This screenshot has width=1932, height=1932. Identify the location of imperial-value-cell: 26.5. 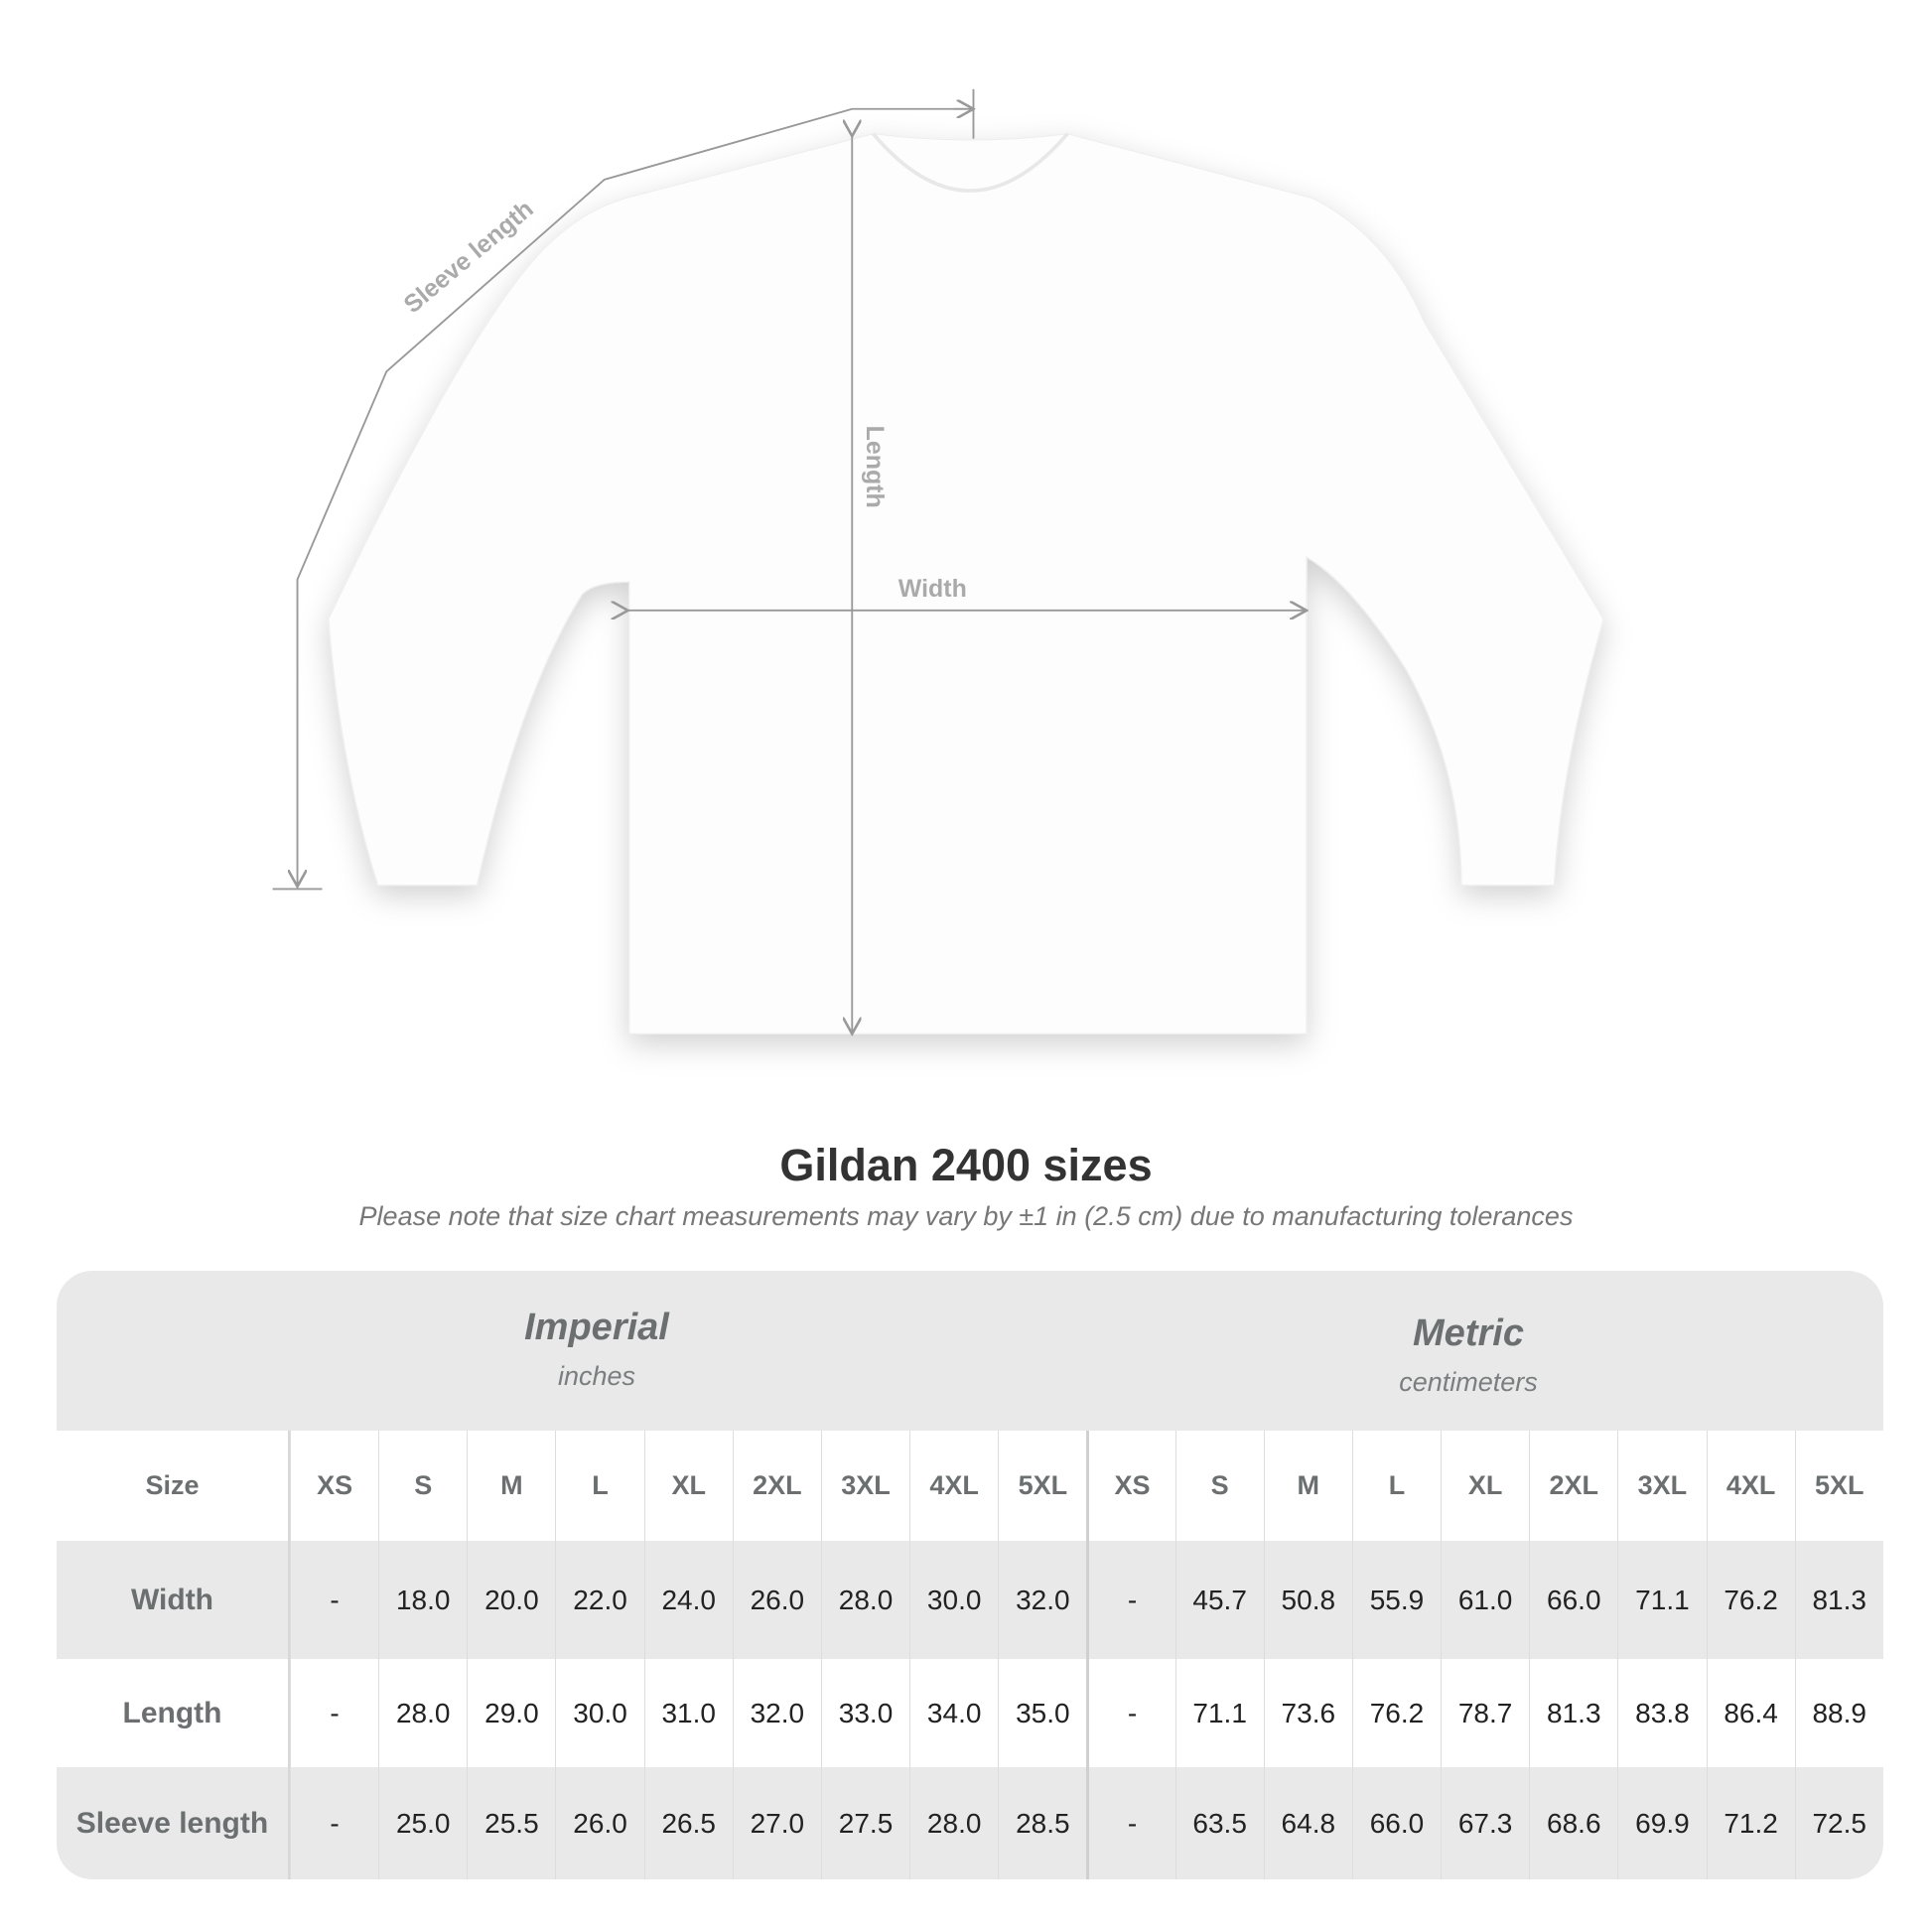
(688, 1823).